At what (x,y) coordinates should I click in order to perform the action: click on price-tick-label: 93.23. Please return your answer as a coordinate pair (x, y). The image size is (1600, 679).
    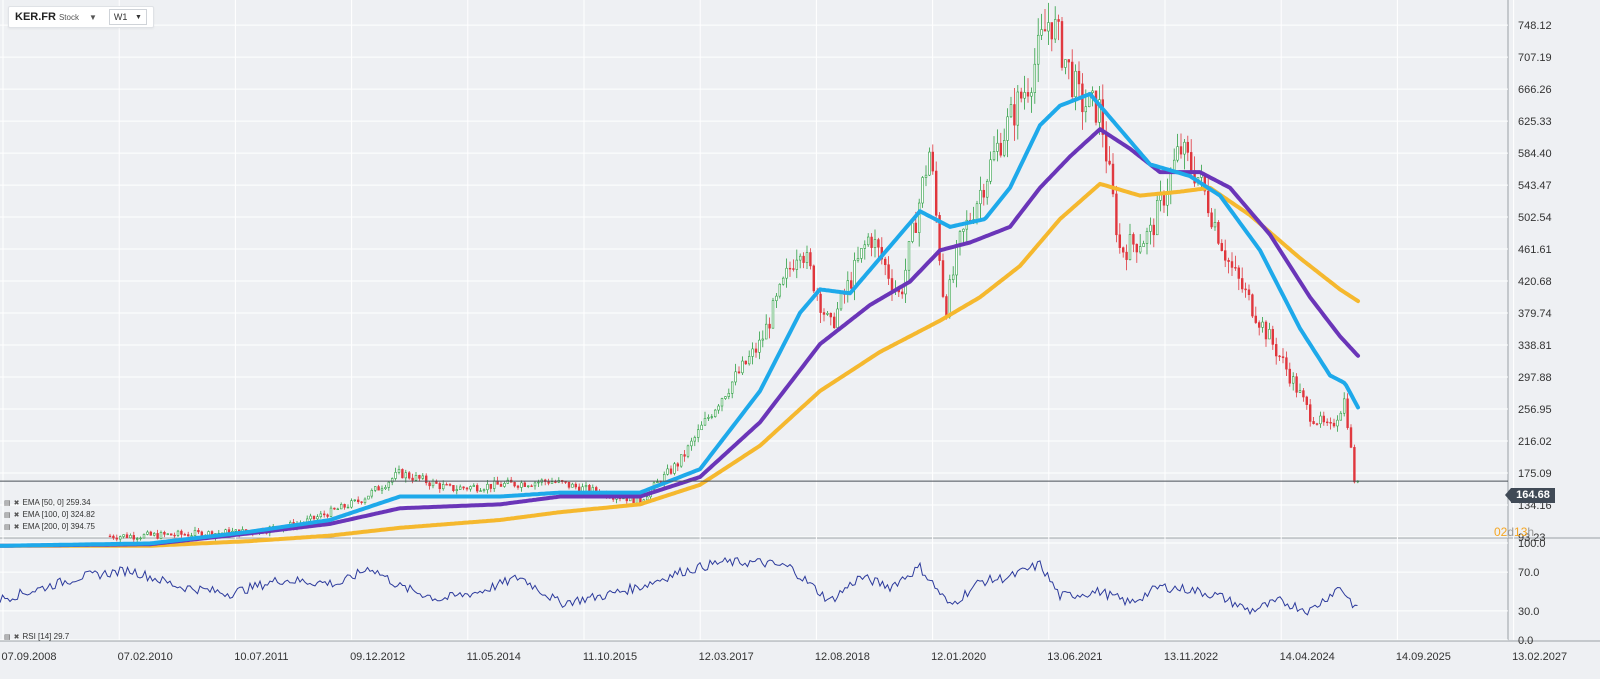
    Looking at the image, I should click on (1532, 538).